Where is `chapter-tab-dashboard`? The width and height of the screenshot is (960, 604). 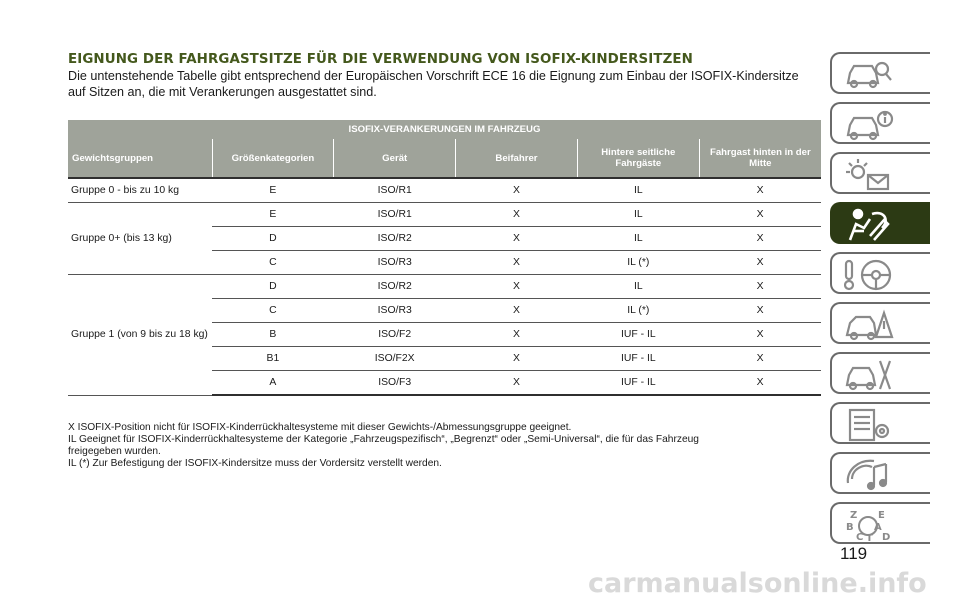
chapter-tab-dashboard is located at coordinates (880, 123).